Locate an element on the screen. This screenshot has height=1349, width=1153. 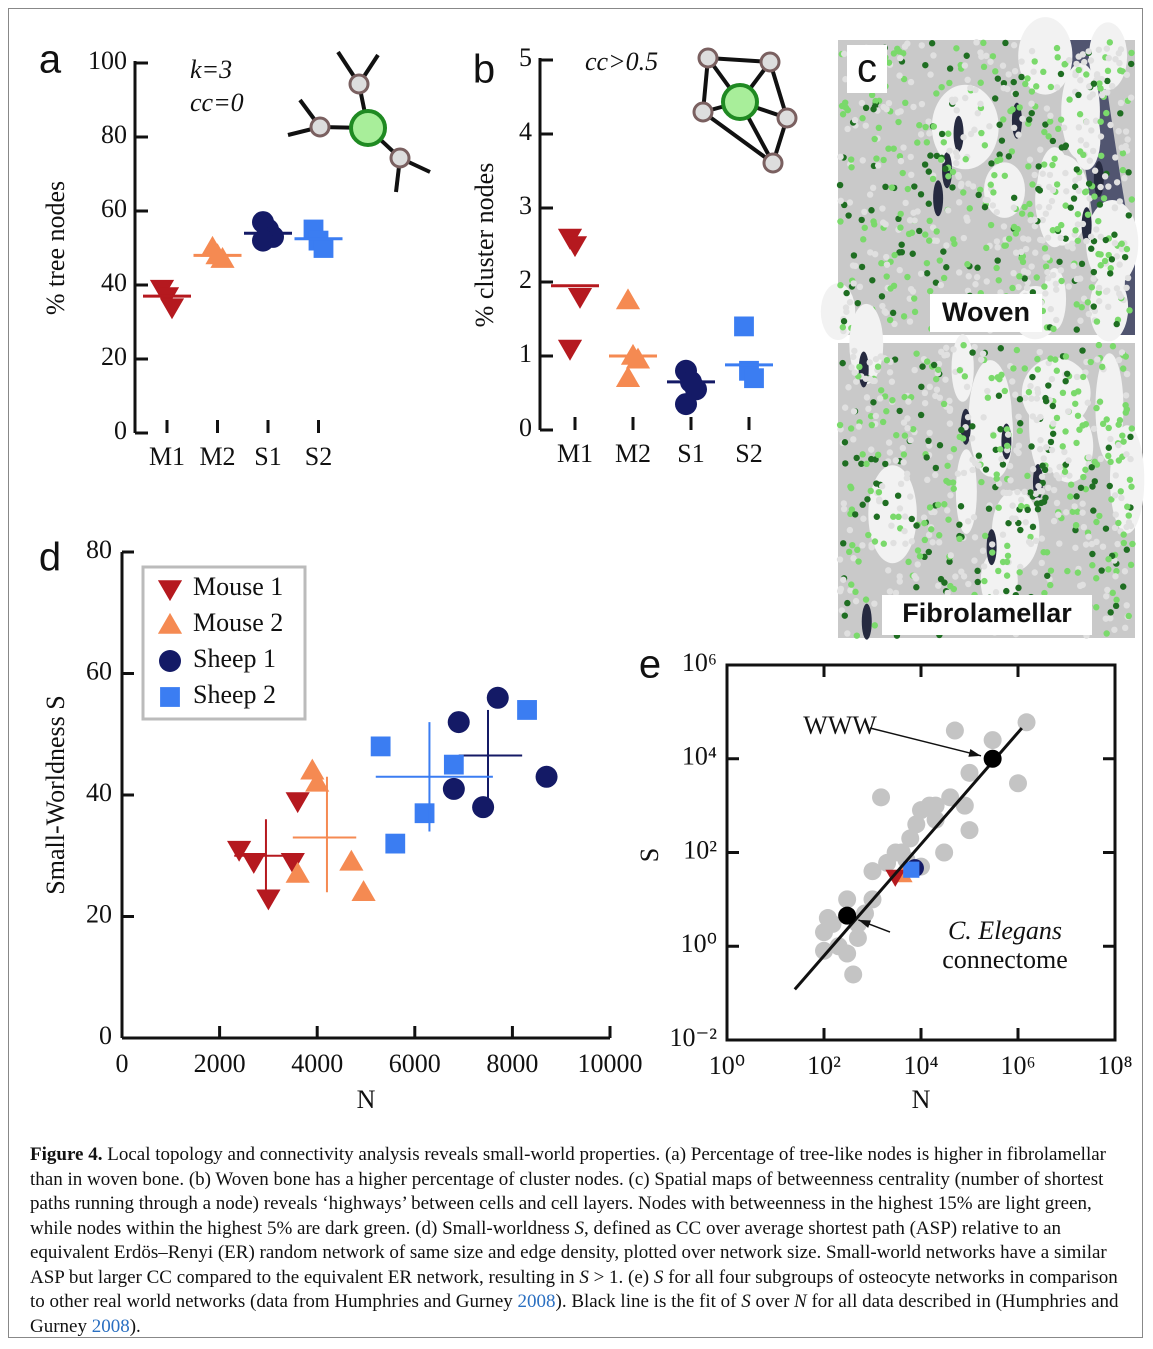
annotation: WWW is located at coordinates (840, 725).